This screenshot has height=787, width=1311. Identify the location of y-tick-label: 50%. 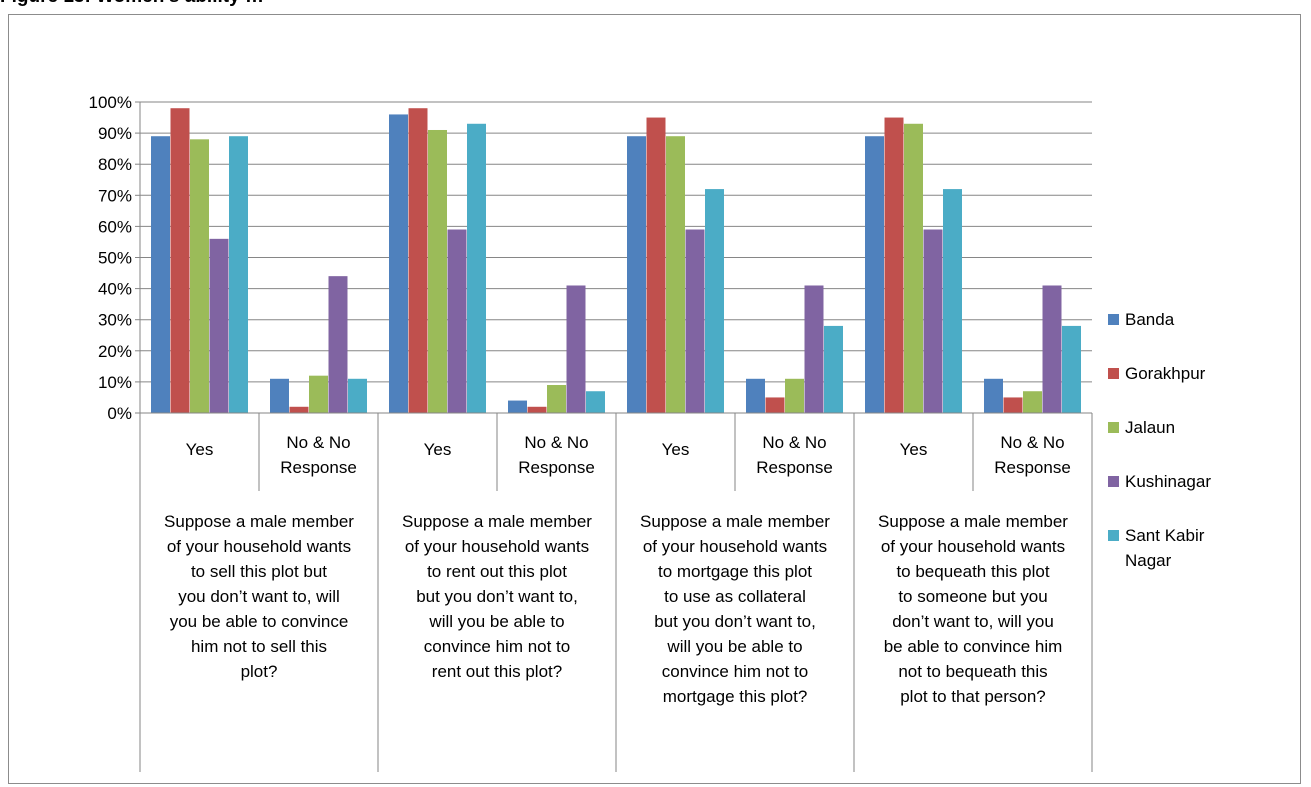
(115, 258).